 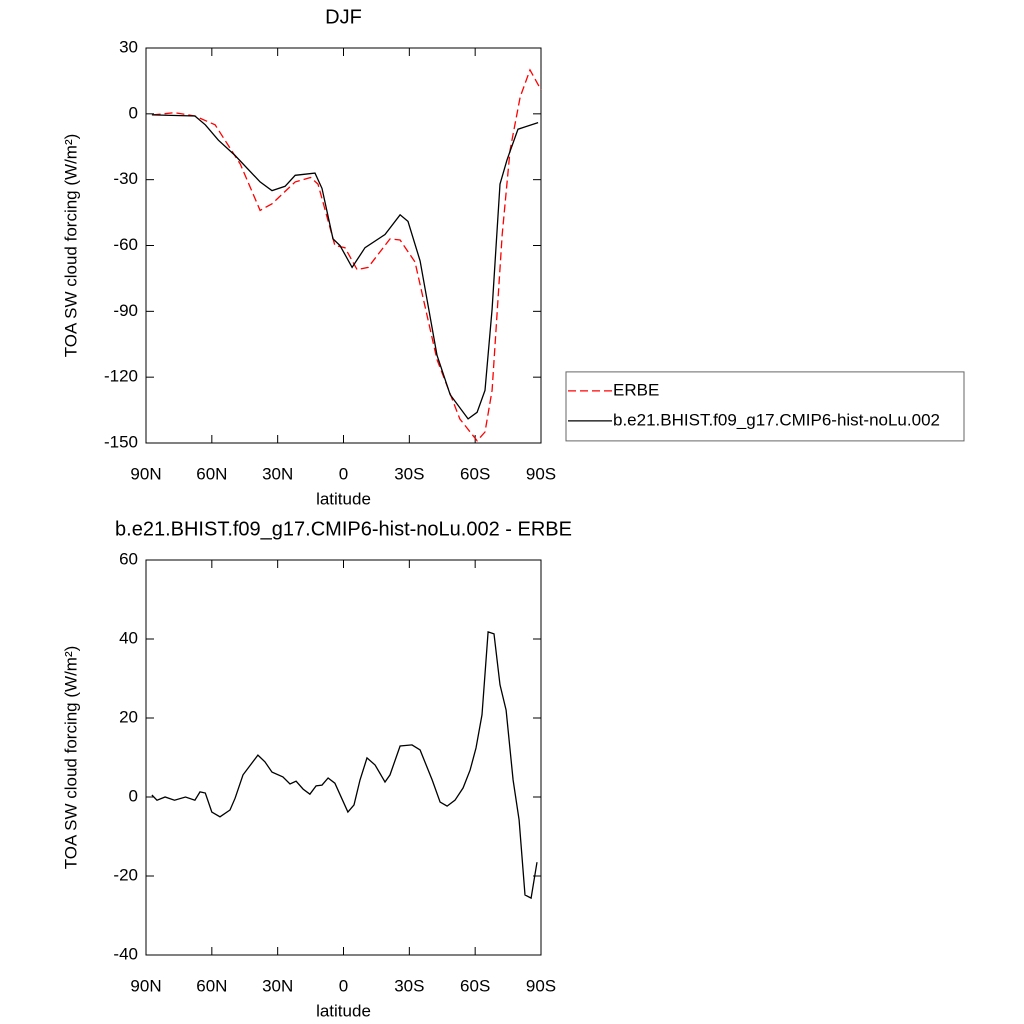 What do you see at coordinates (128, 637) in the screenshot?
I see `y-tick-label: 40` at bounding box center [128, 637].